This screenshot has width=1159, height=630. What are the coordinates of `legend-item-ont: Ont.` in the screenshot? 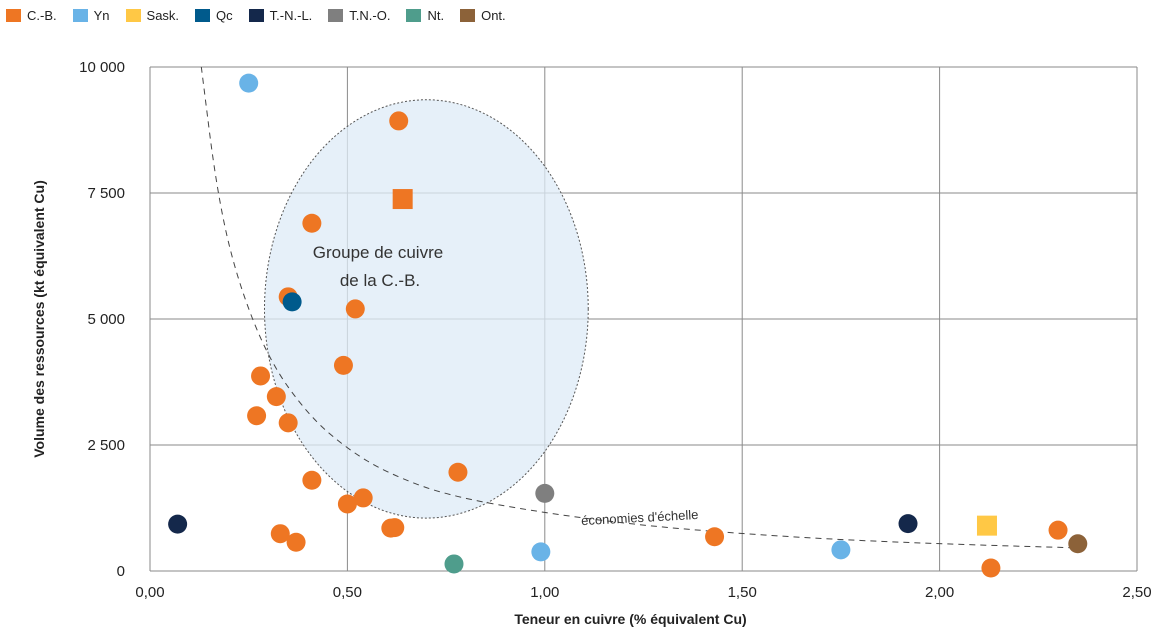 It's located at (483, 15).